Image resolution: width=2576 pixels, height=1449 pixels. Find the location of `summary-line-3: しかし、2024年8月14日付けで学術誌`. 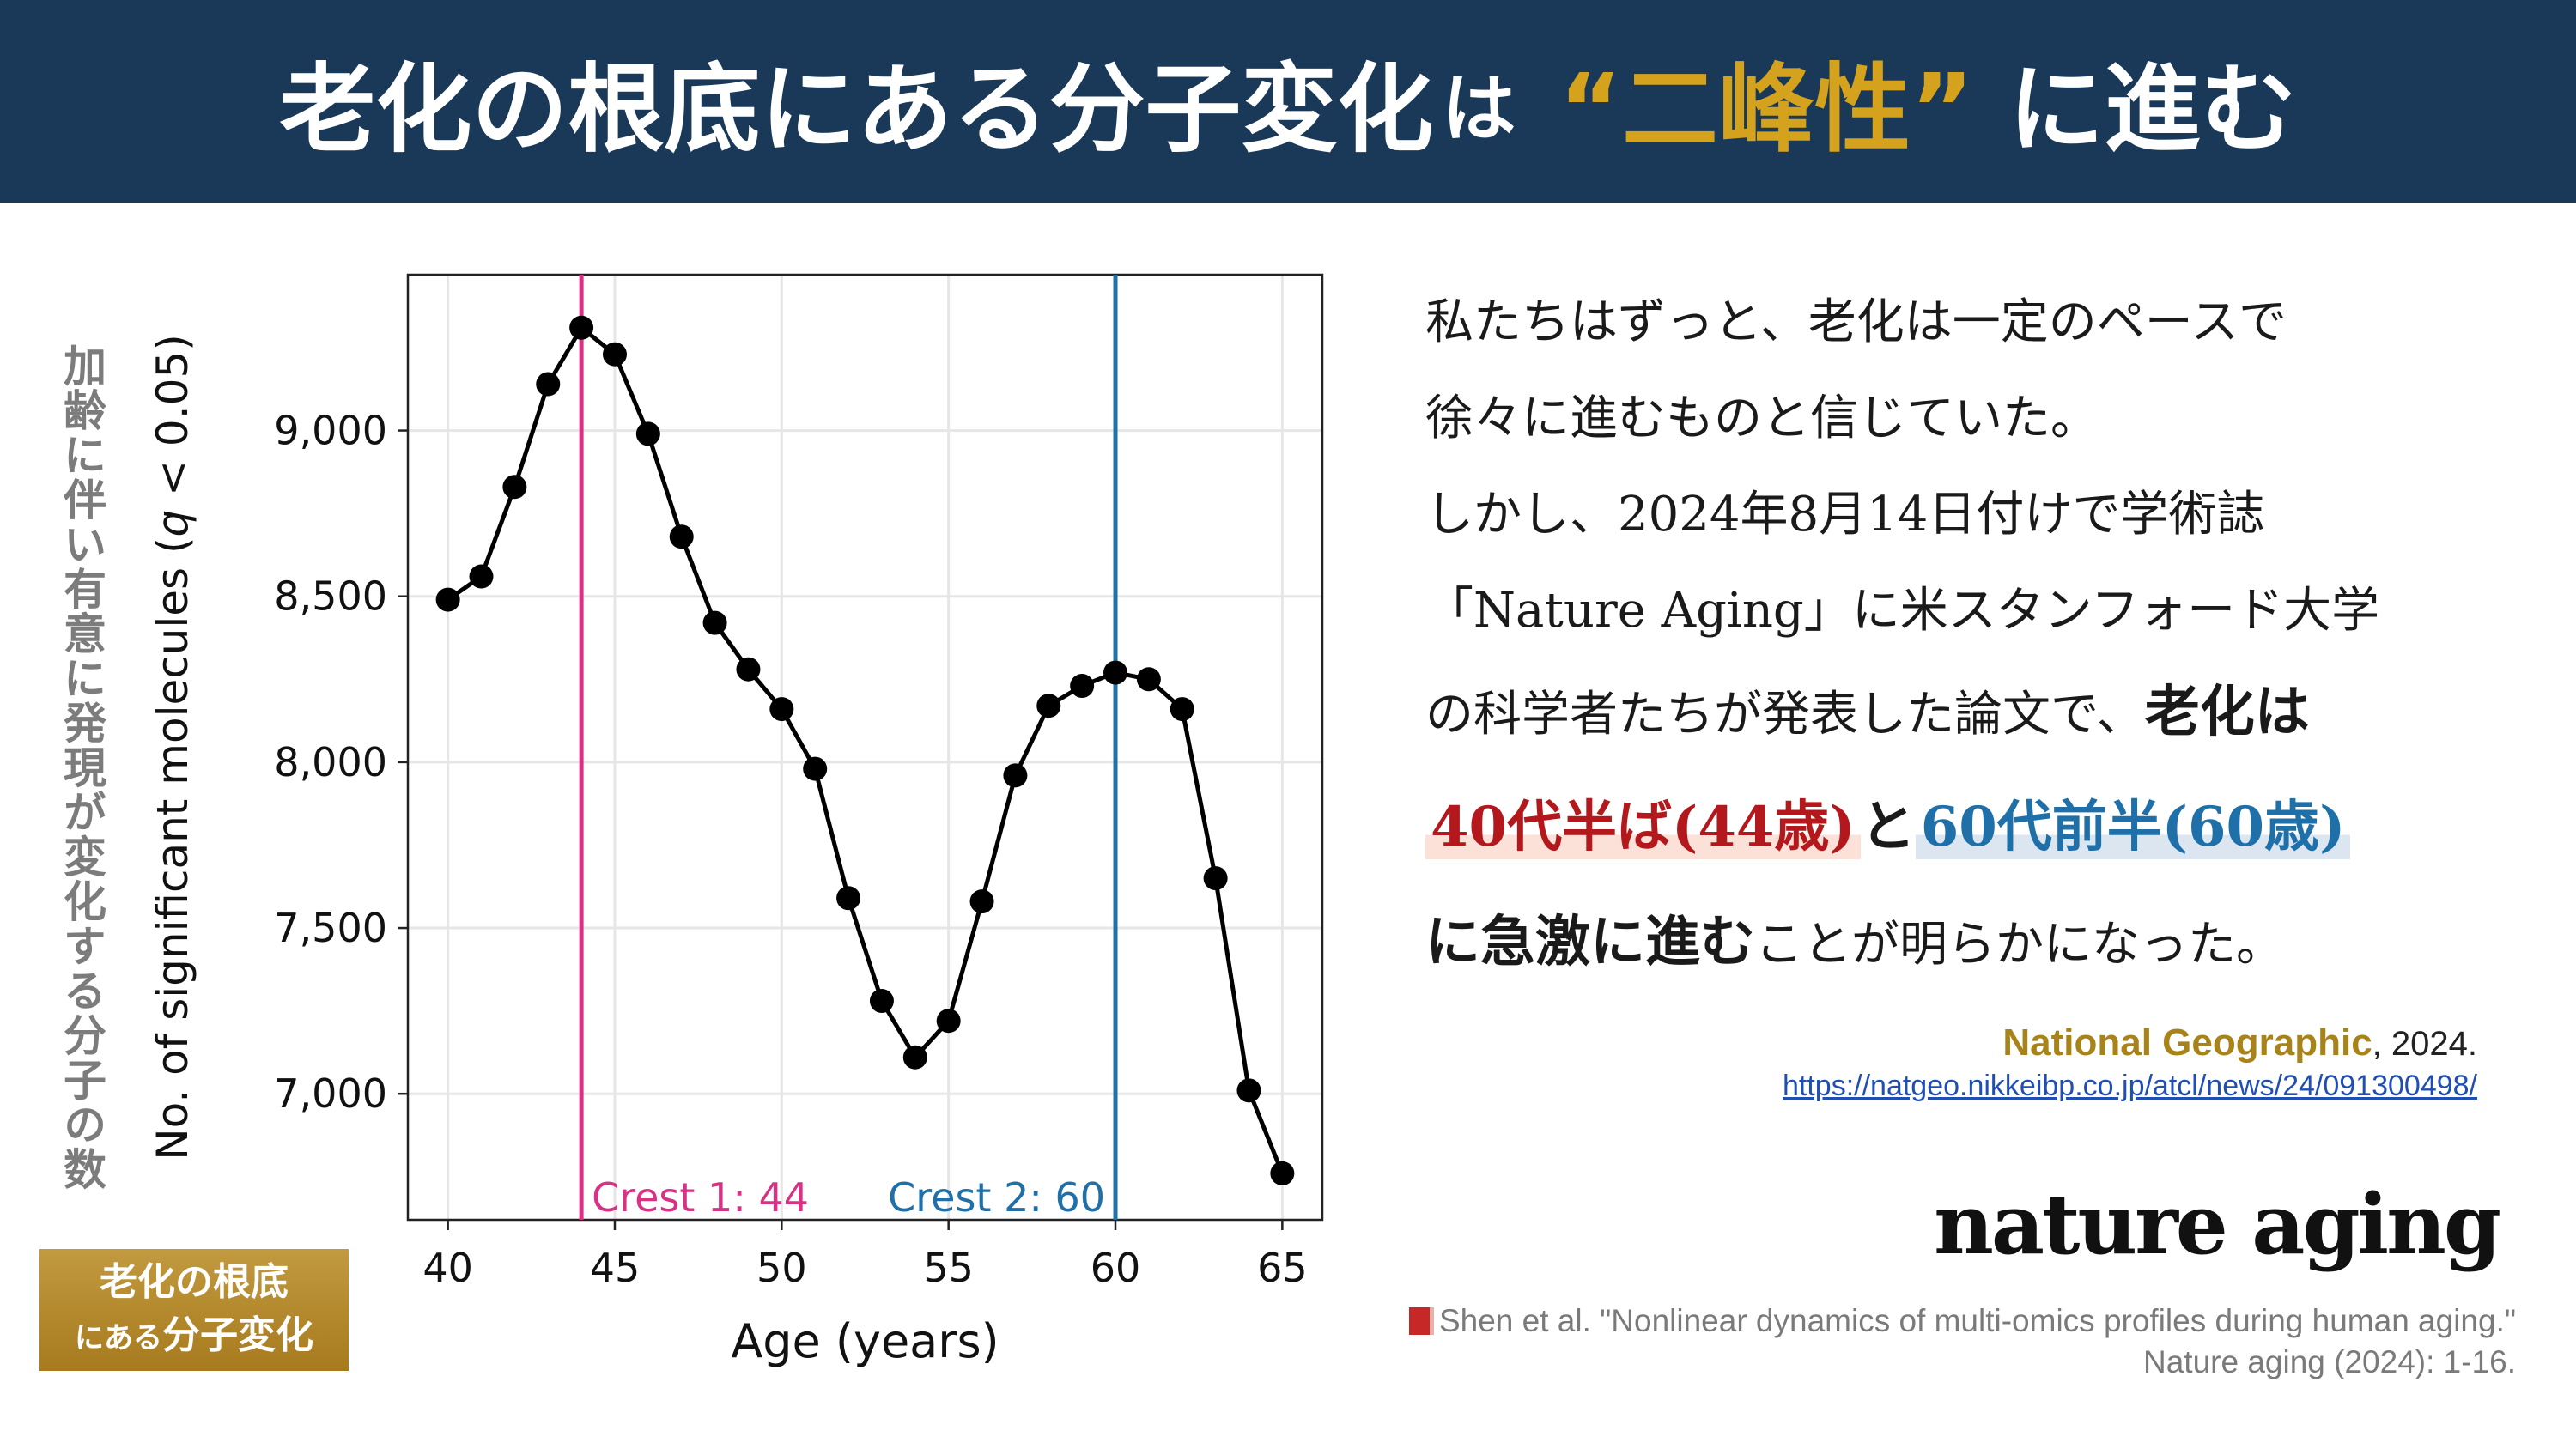

summary-line-3: しかし、2024年8月14日付けで学術誌 is located at coordinates (1845, 515).